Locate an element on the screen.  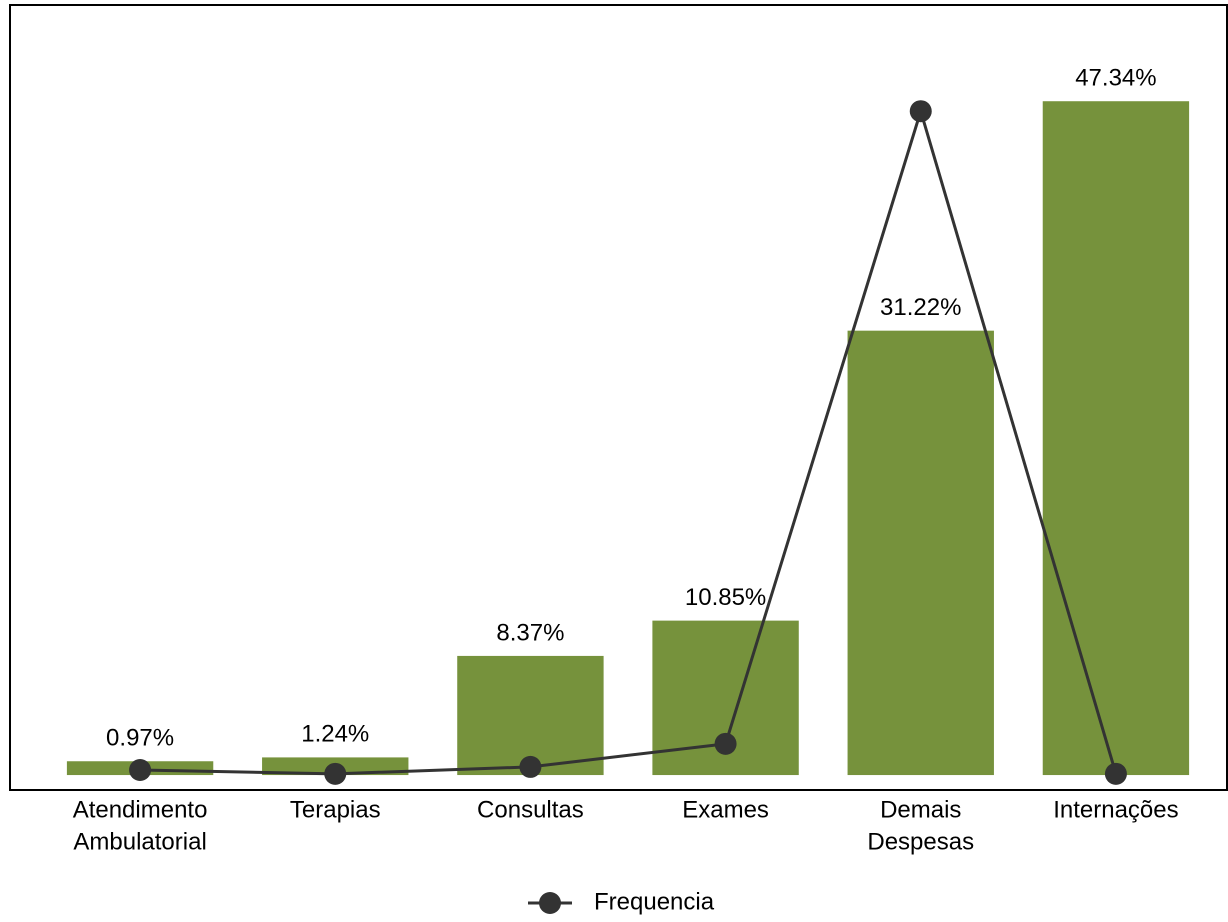
legend-label: Frequencia is located at coordinates (654, 901).